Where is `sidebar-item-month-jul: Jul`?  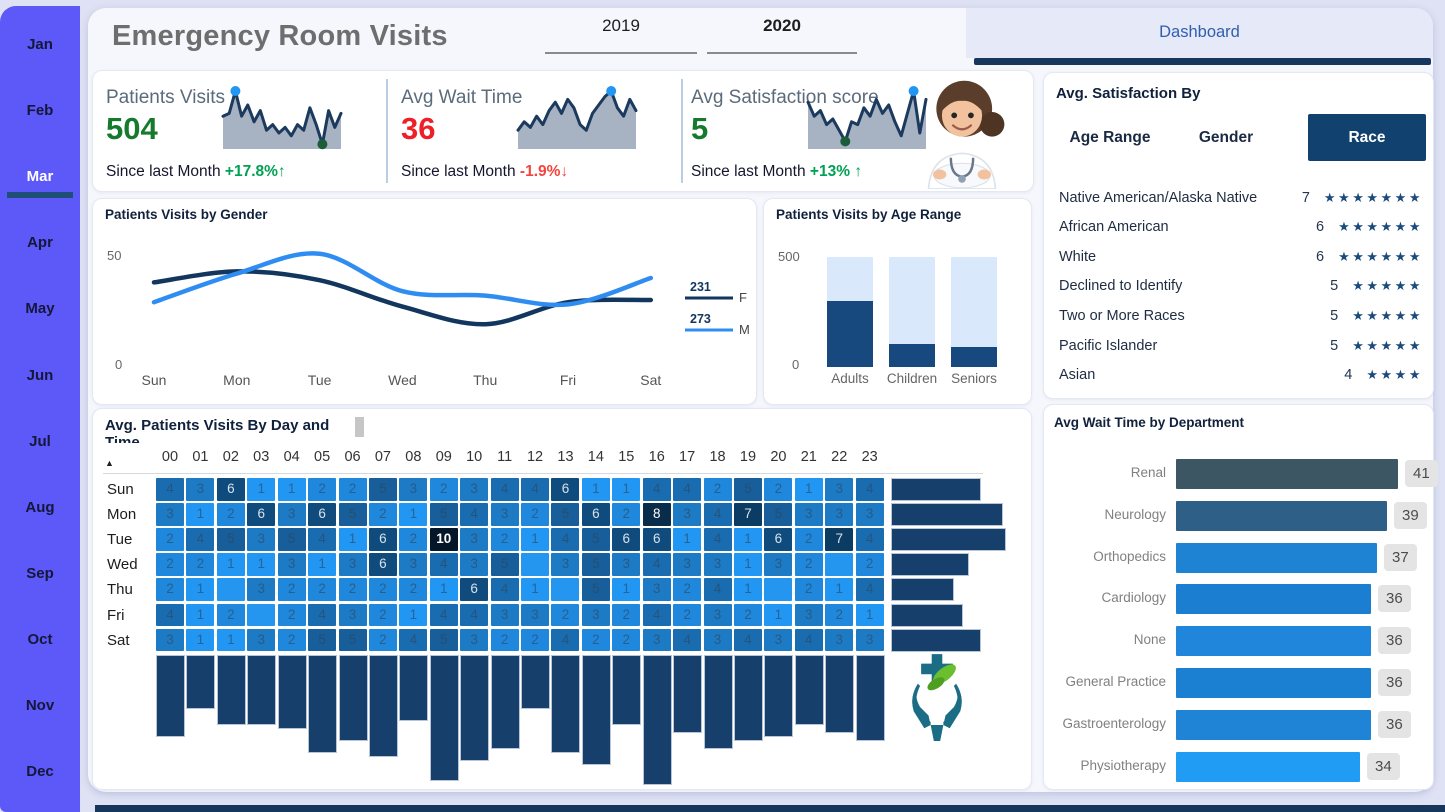 sidebar-item-month-jul: Jul is located at coordinates (40, 441).